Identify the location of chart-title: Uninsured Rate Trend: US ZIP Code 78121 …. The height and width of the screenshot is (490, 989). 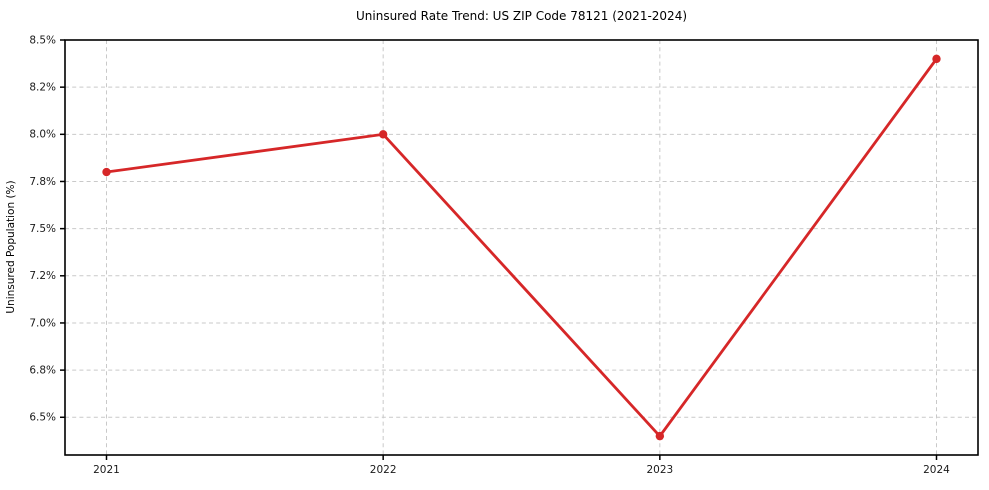
(521, 16).